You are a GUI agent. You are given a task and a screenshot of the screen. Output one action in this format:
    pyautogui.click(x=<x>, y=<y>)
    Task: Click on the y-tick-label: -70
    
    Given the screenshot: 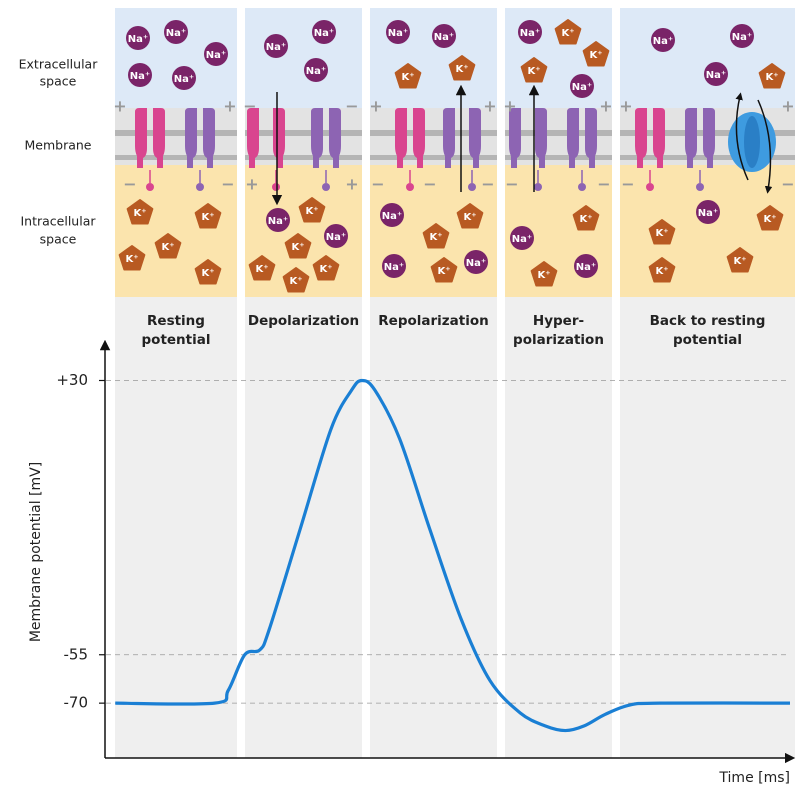 What is the action you would take?
    pyautogui.click(x=76, y=703)
    